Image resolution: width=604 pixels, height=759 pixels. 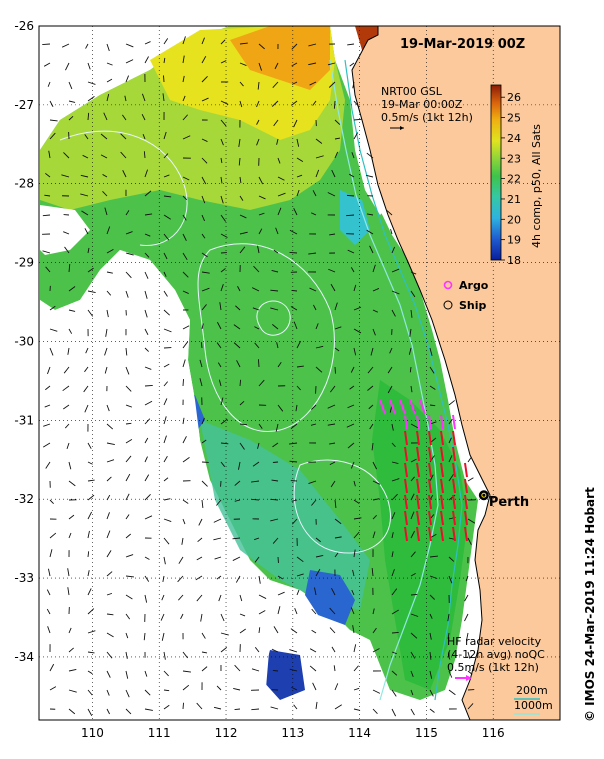 I want to click on colorbar-tick-label: 23, so click(x=514, y=158).